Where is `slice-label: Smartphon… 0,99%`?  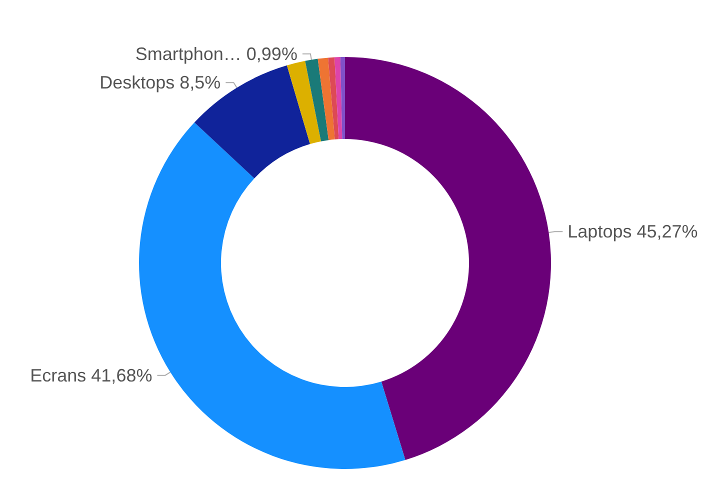 slice-label: Smartphon… 0,99% is located at coordinates (216, 54).